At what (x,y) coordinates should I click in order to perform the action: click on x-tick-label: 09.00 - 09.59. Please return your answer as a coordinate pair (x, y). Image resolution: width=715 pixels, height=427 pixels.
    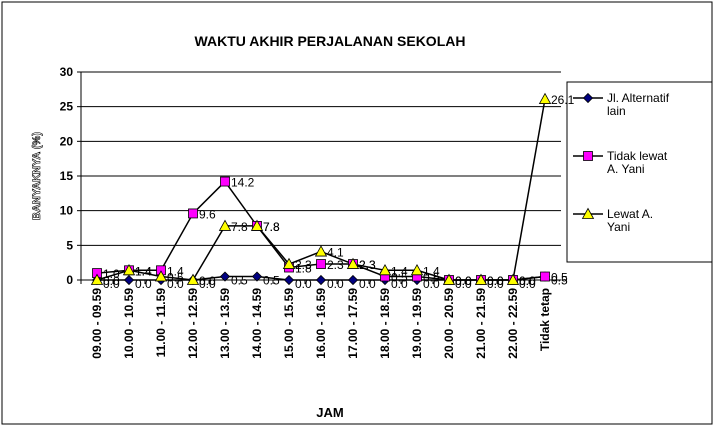
    Looking at the image, I should click on (97, 323).